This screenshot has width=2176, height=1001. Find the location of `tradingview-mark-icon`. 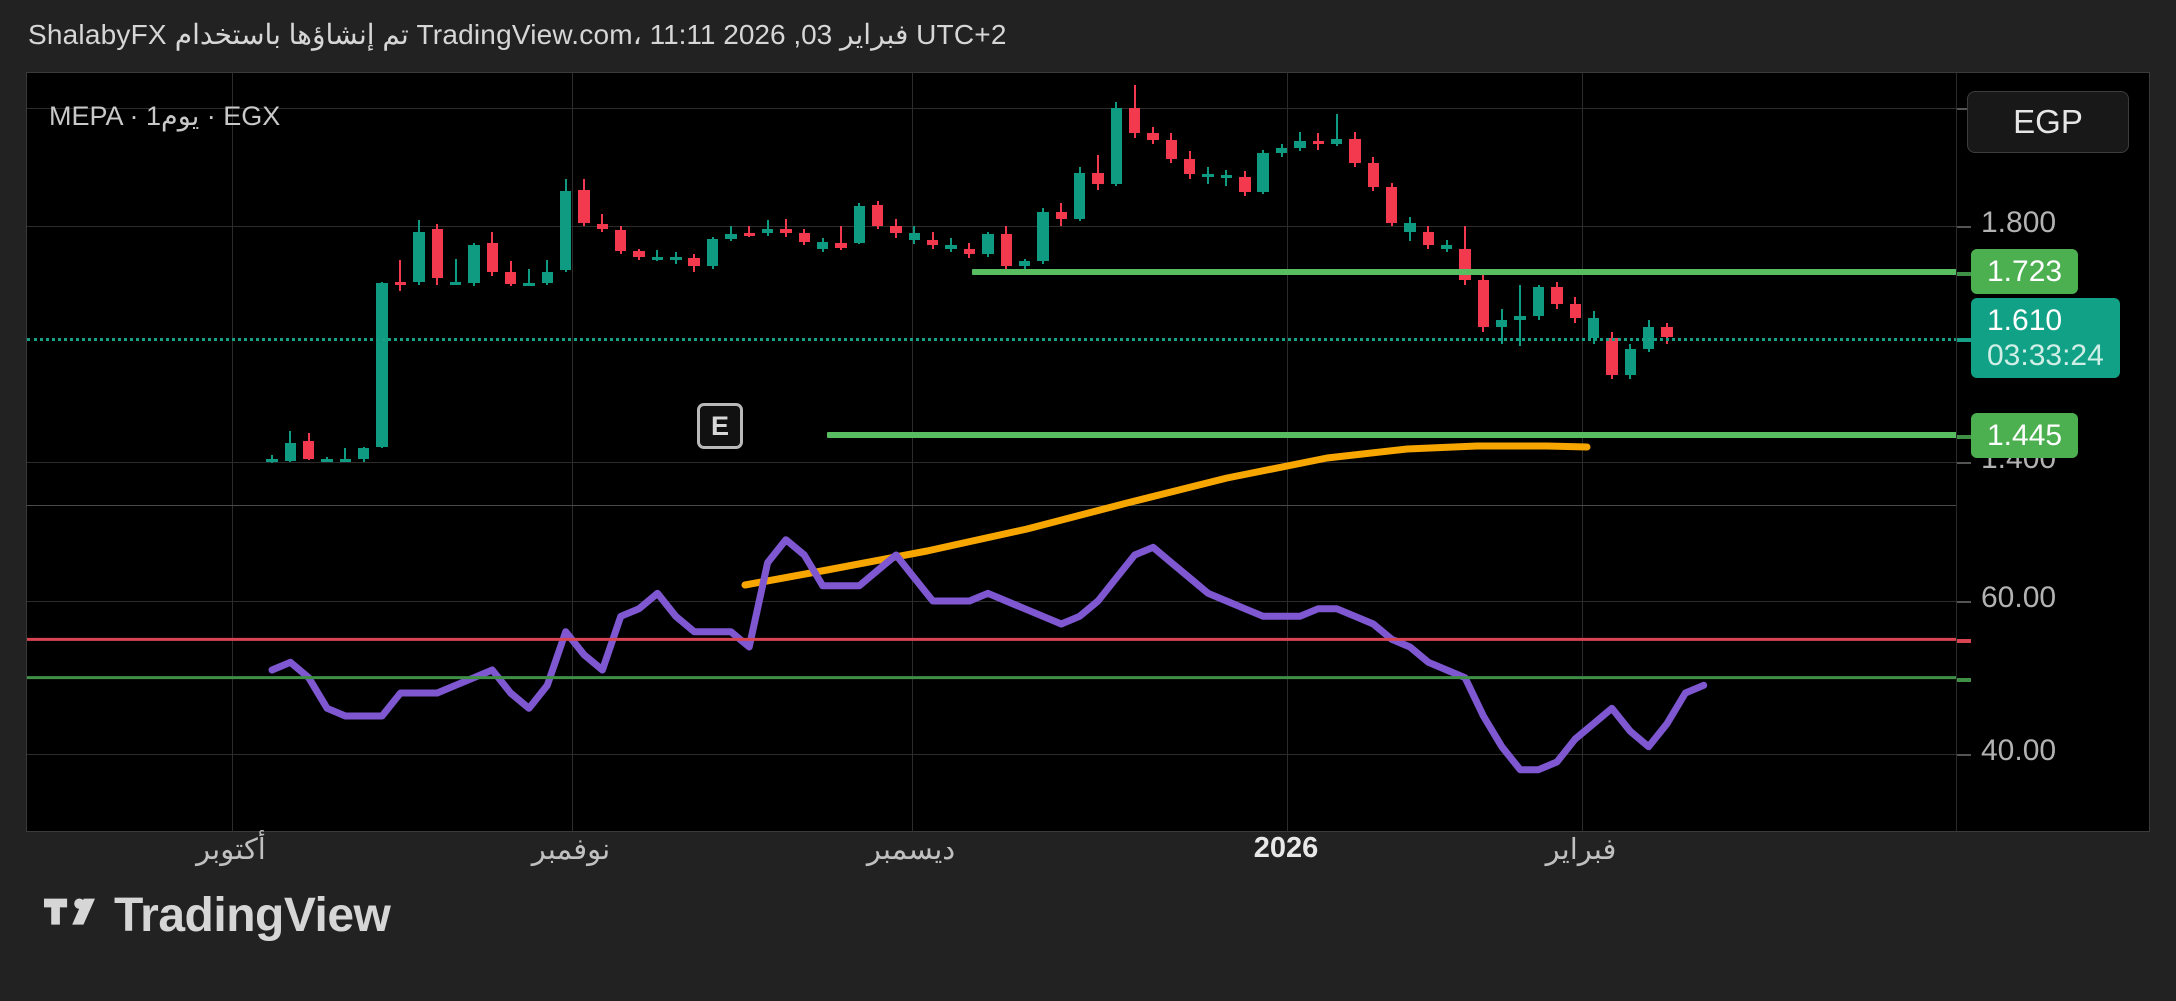

tradingview-mark-icon is located at coordinates (69, 911).